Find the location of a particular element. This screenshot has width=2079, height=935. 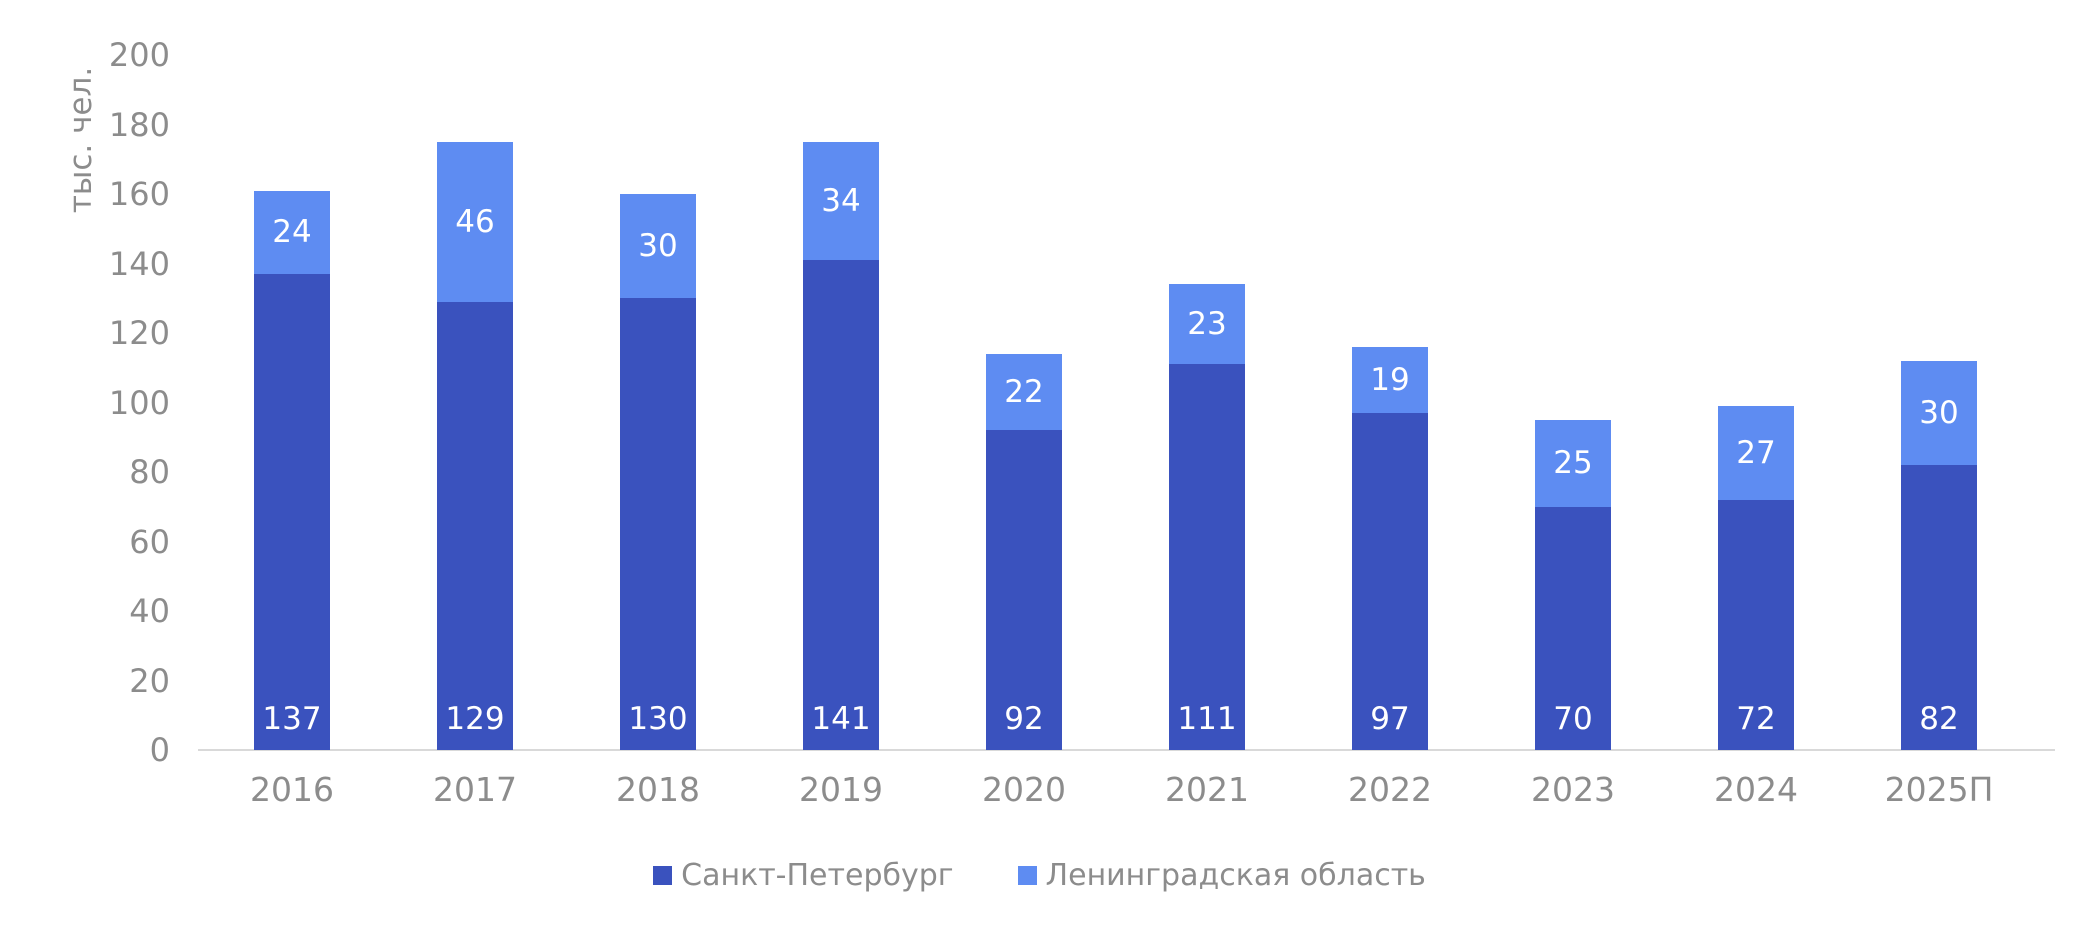

legend-label: Санкт-Петербург is located at coordinates (817, 875).